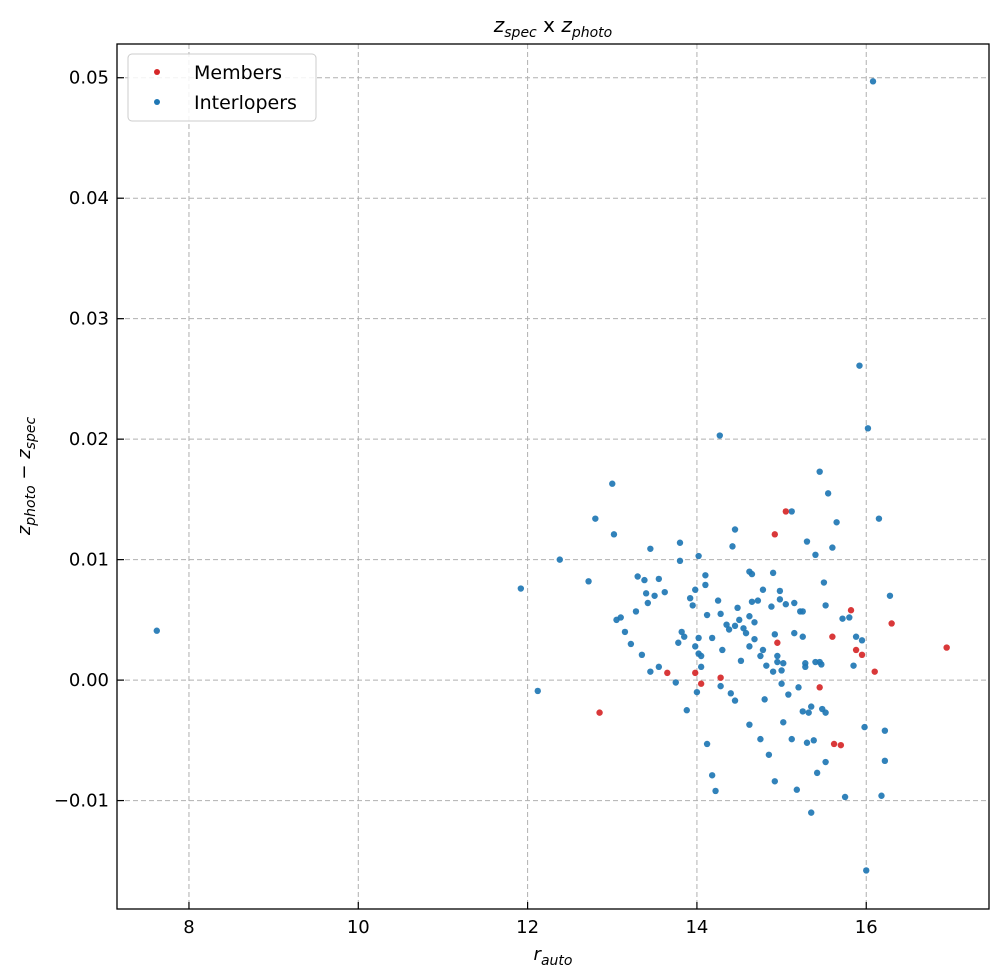  I want to click on legend-marker-interlopers, so click(157, 102).